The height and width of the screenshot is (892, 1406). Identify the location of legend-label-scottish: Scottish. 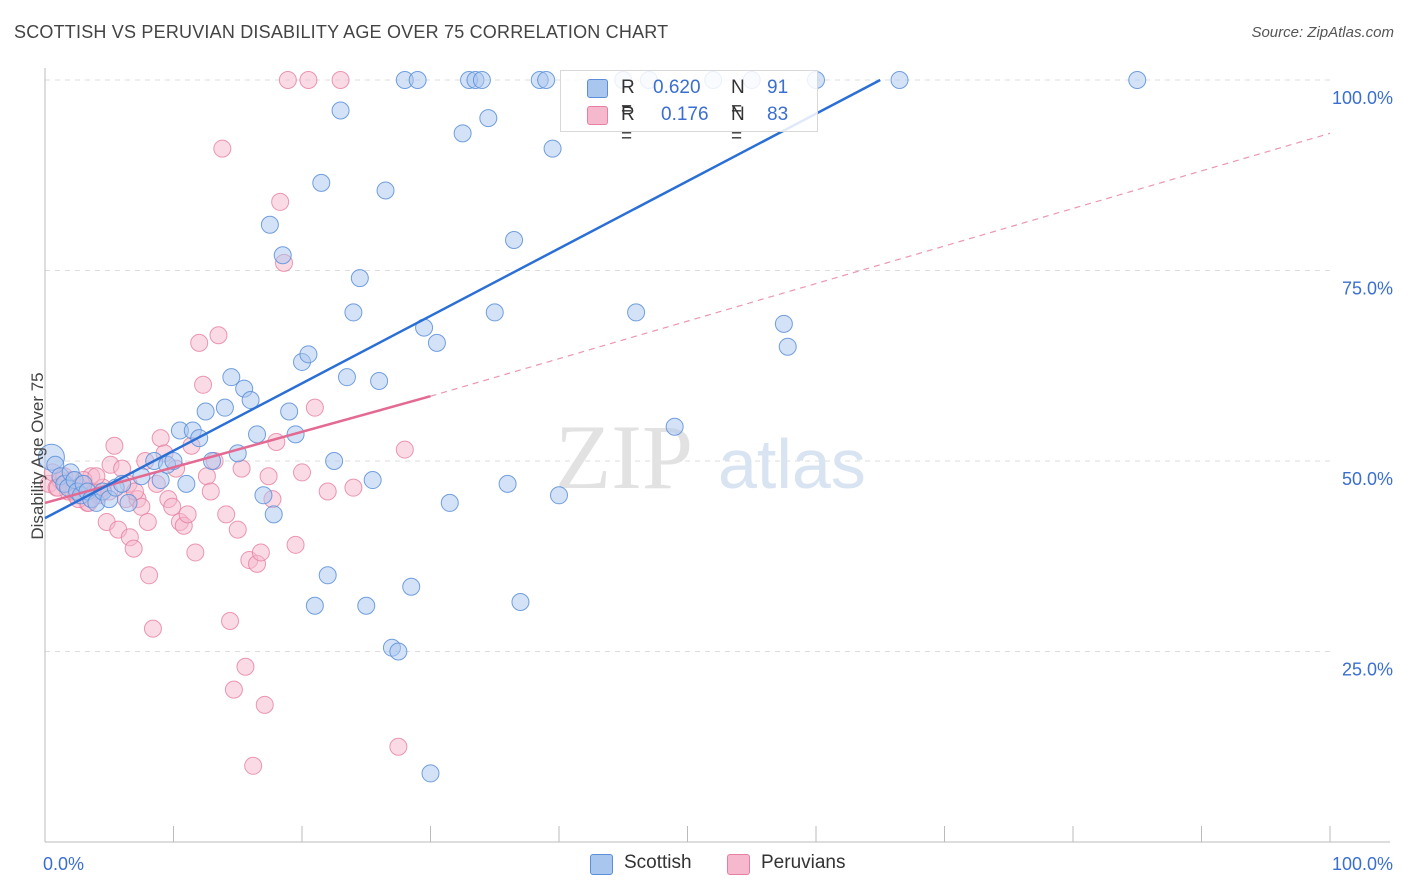
(658, 862).